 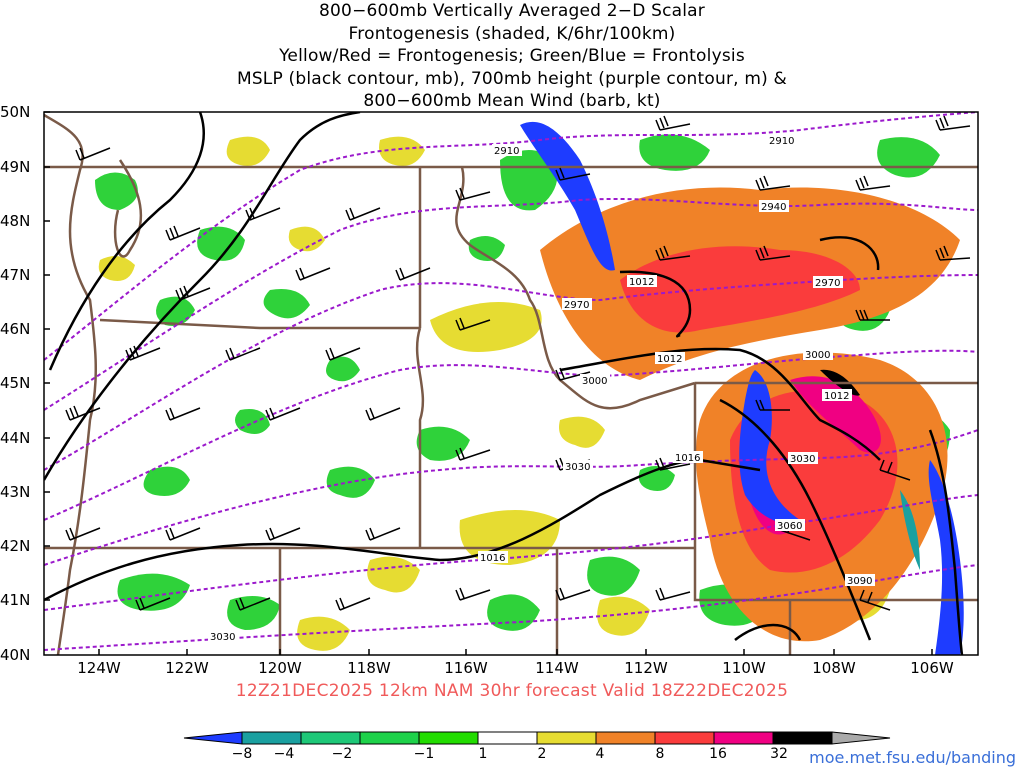 What do you see at coordinates (834, 668) in the screenshot?
I see `lon-label: 108W` at bounding box center [834, 668].